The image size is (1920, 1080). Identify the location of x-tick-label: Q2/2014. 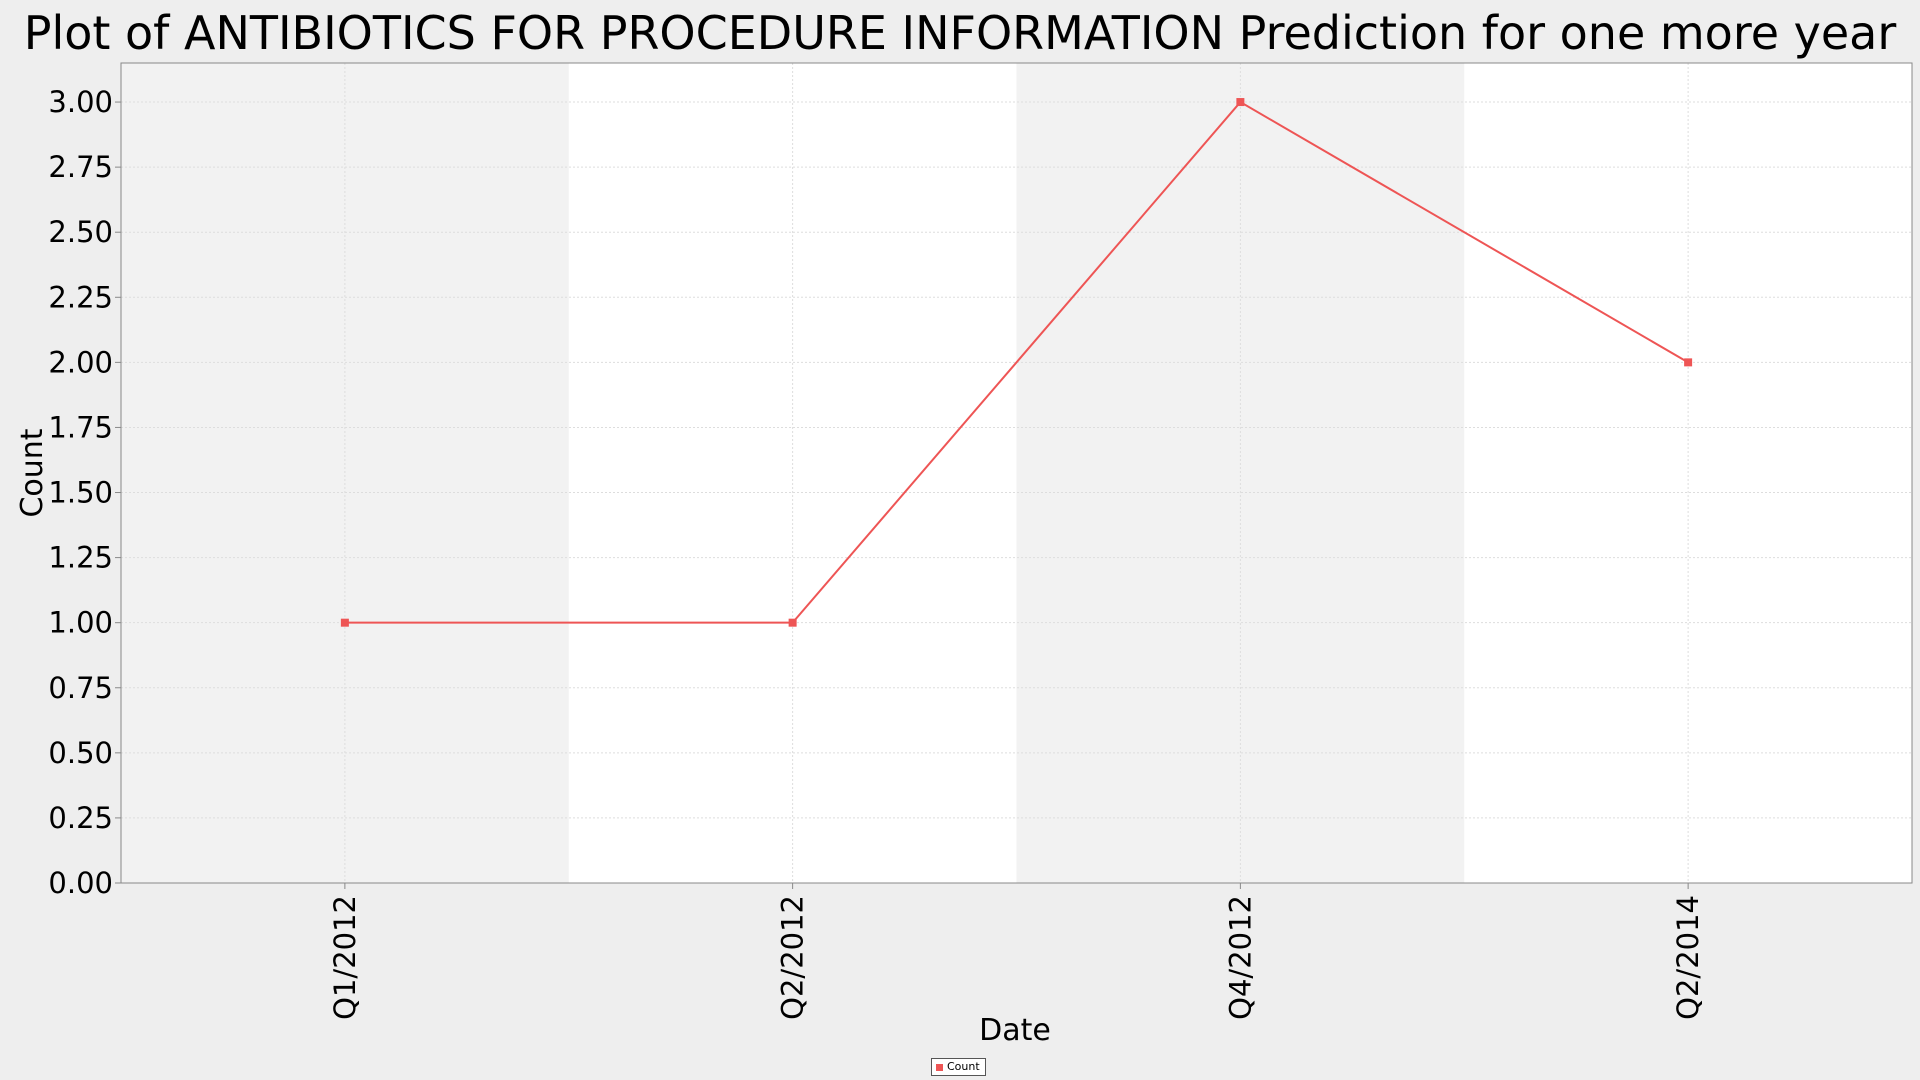
(1688, 957).